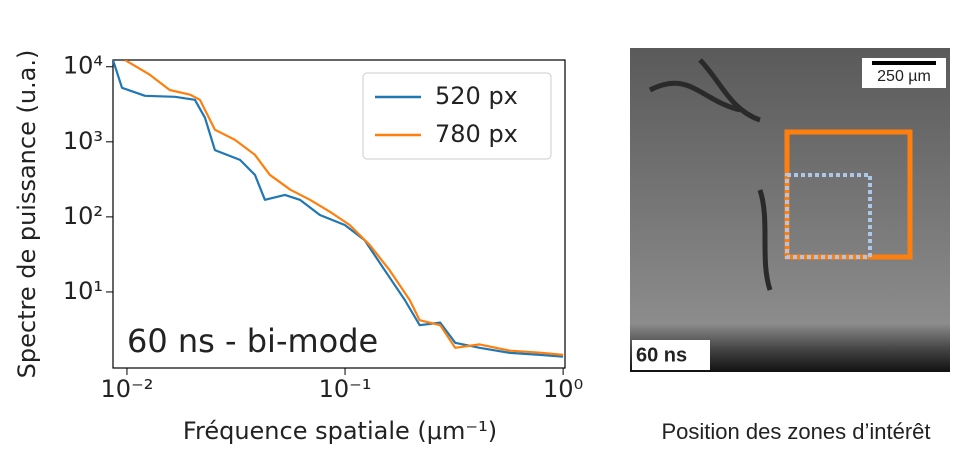  I want to click on x-tick-label: 10⁻¹, so click(345, 389).